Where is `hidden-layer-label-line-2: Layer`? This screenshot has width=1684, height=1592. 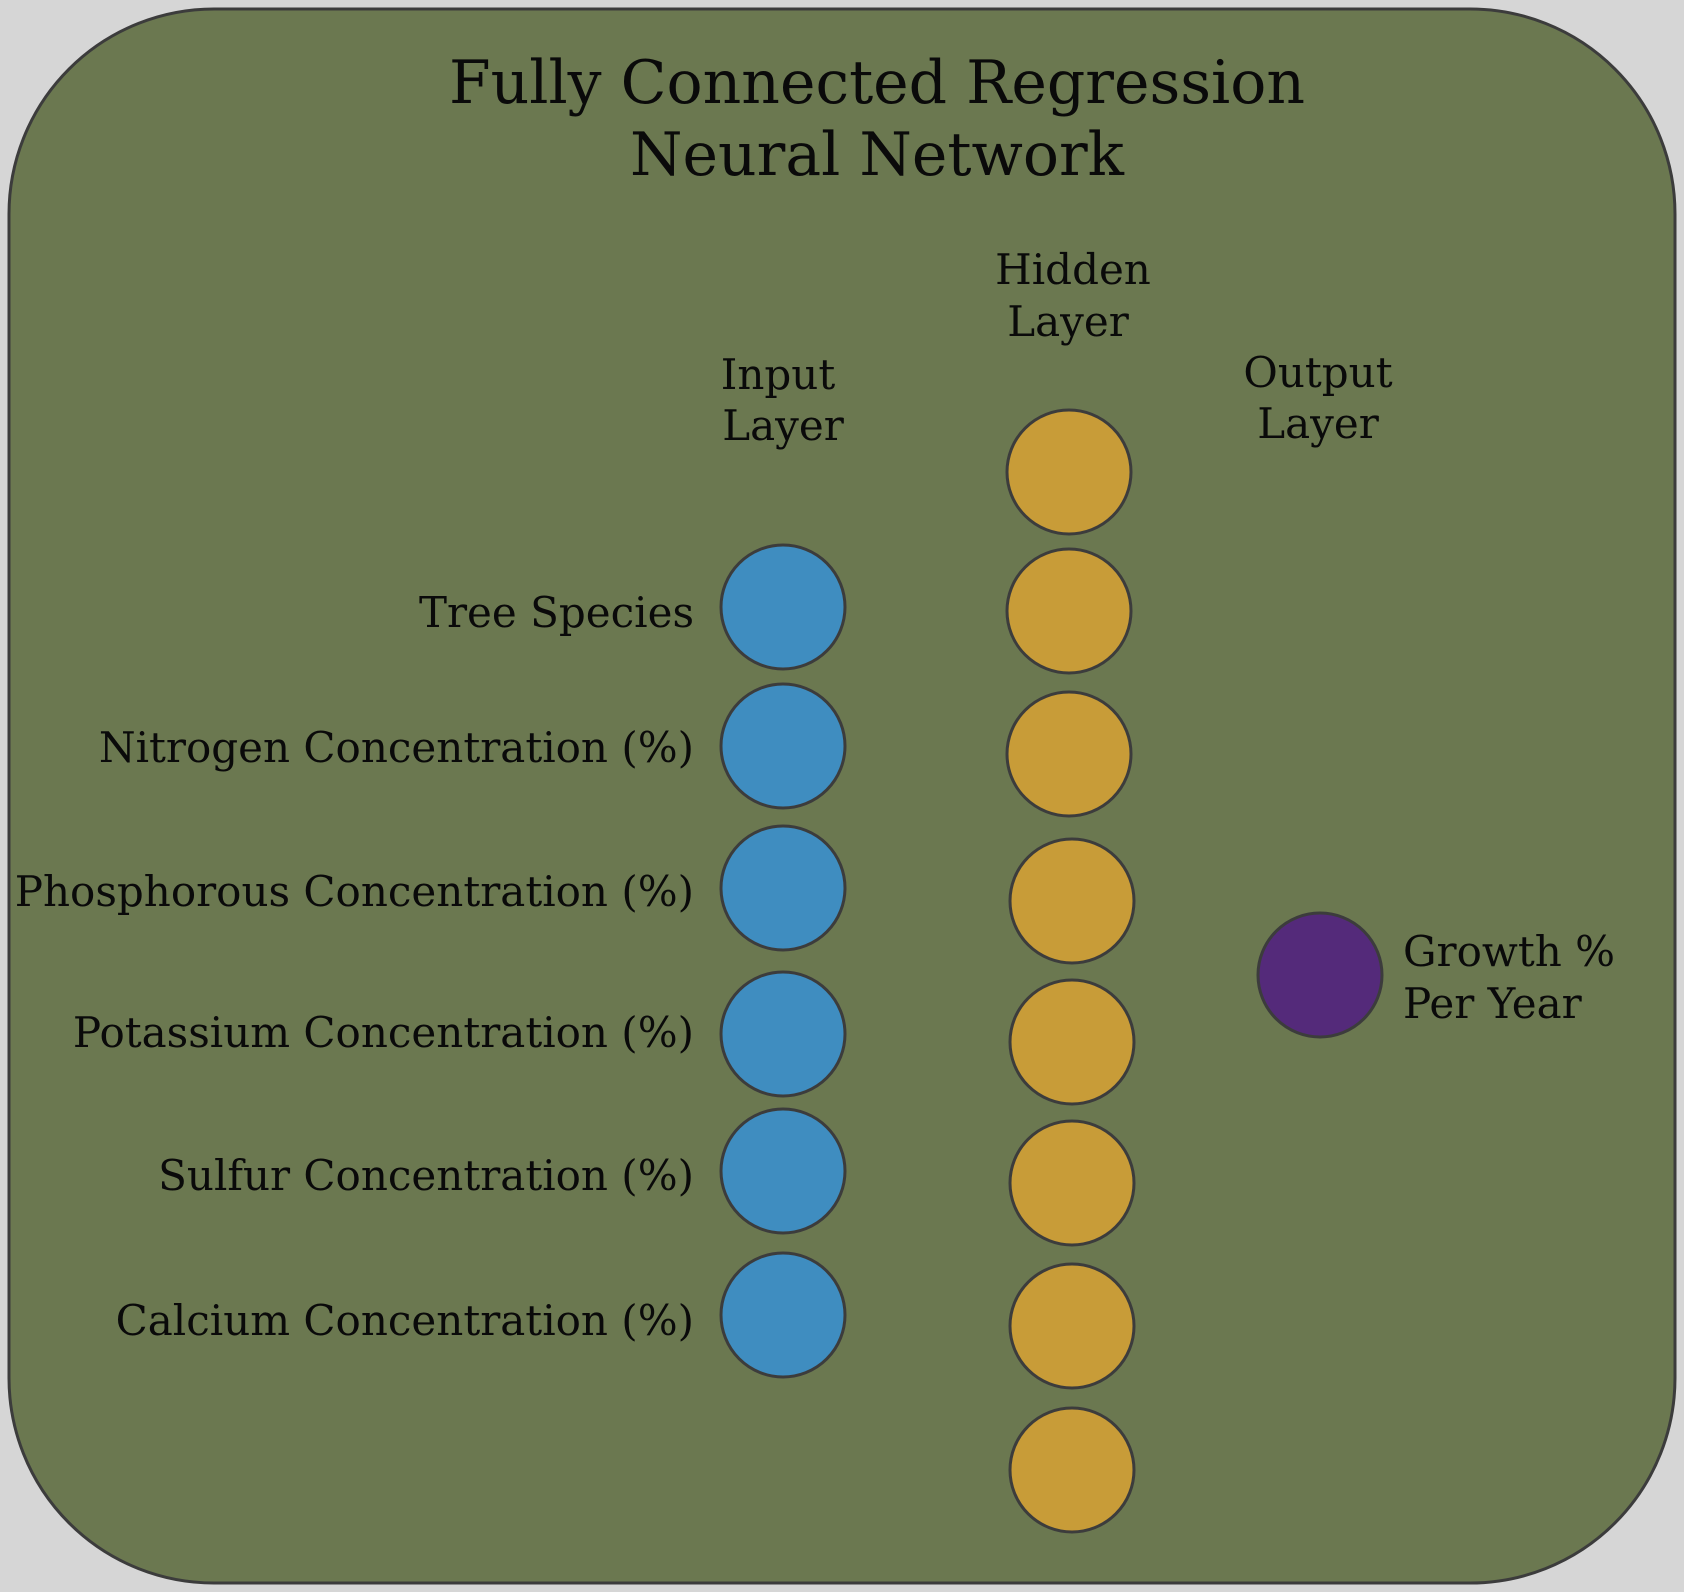
hidden-layer-label-line-2: Layer is located at coordinates (1068, 321).